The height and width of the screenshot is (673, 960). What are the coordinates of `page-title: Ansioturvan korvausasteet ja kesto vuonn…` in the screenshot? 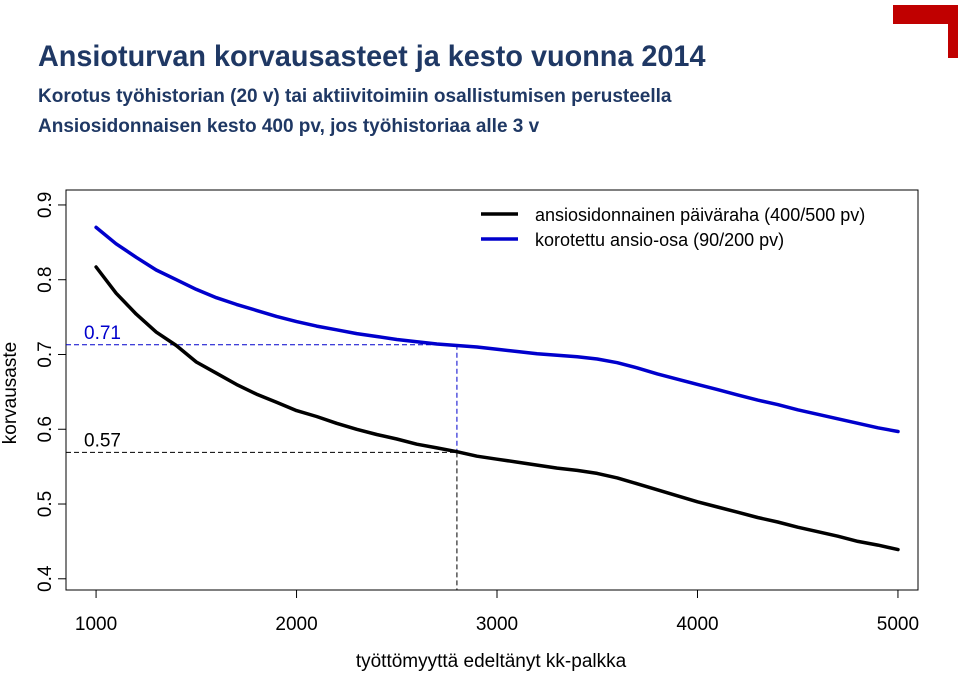 It's located at (372, 56).